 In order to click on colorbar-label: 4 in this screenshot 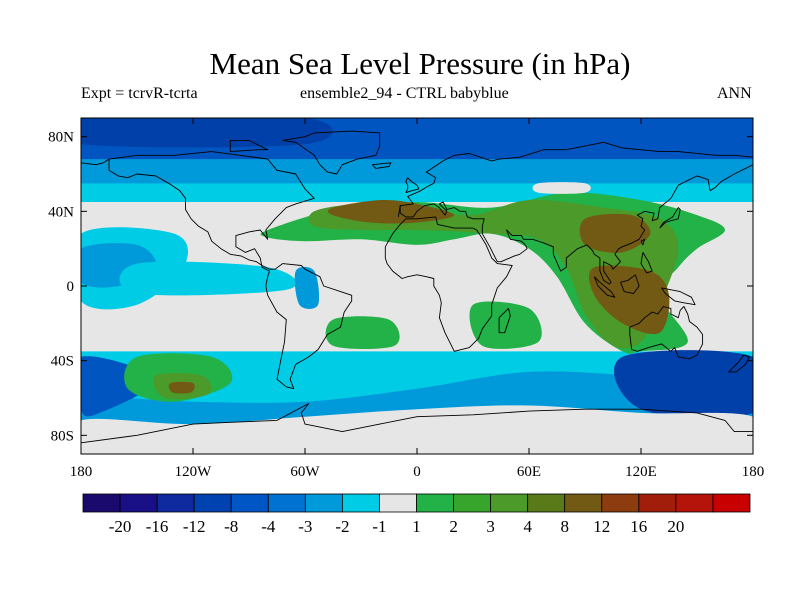, I will do `click(527, 526)`.